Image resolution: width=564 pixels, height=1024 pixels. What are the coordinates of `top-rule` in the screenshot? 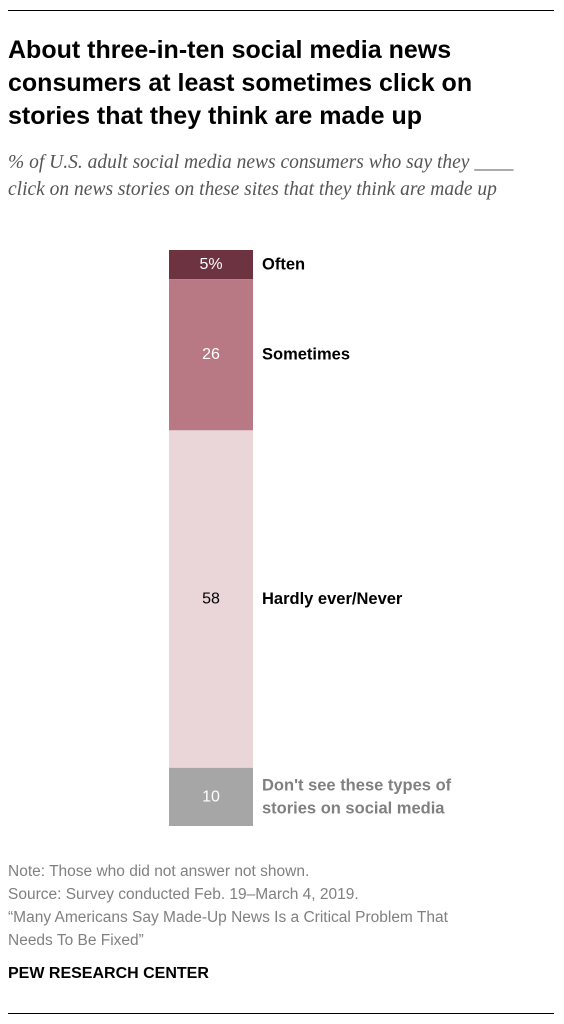 It's located at (281, 10).